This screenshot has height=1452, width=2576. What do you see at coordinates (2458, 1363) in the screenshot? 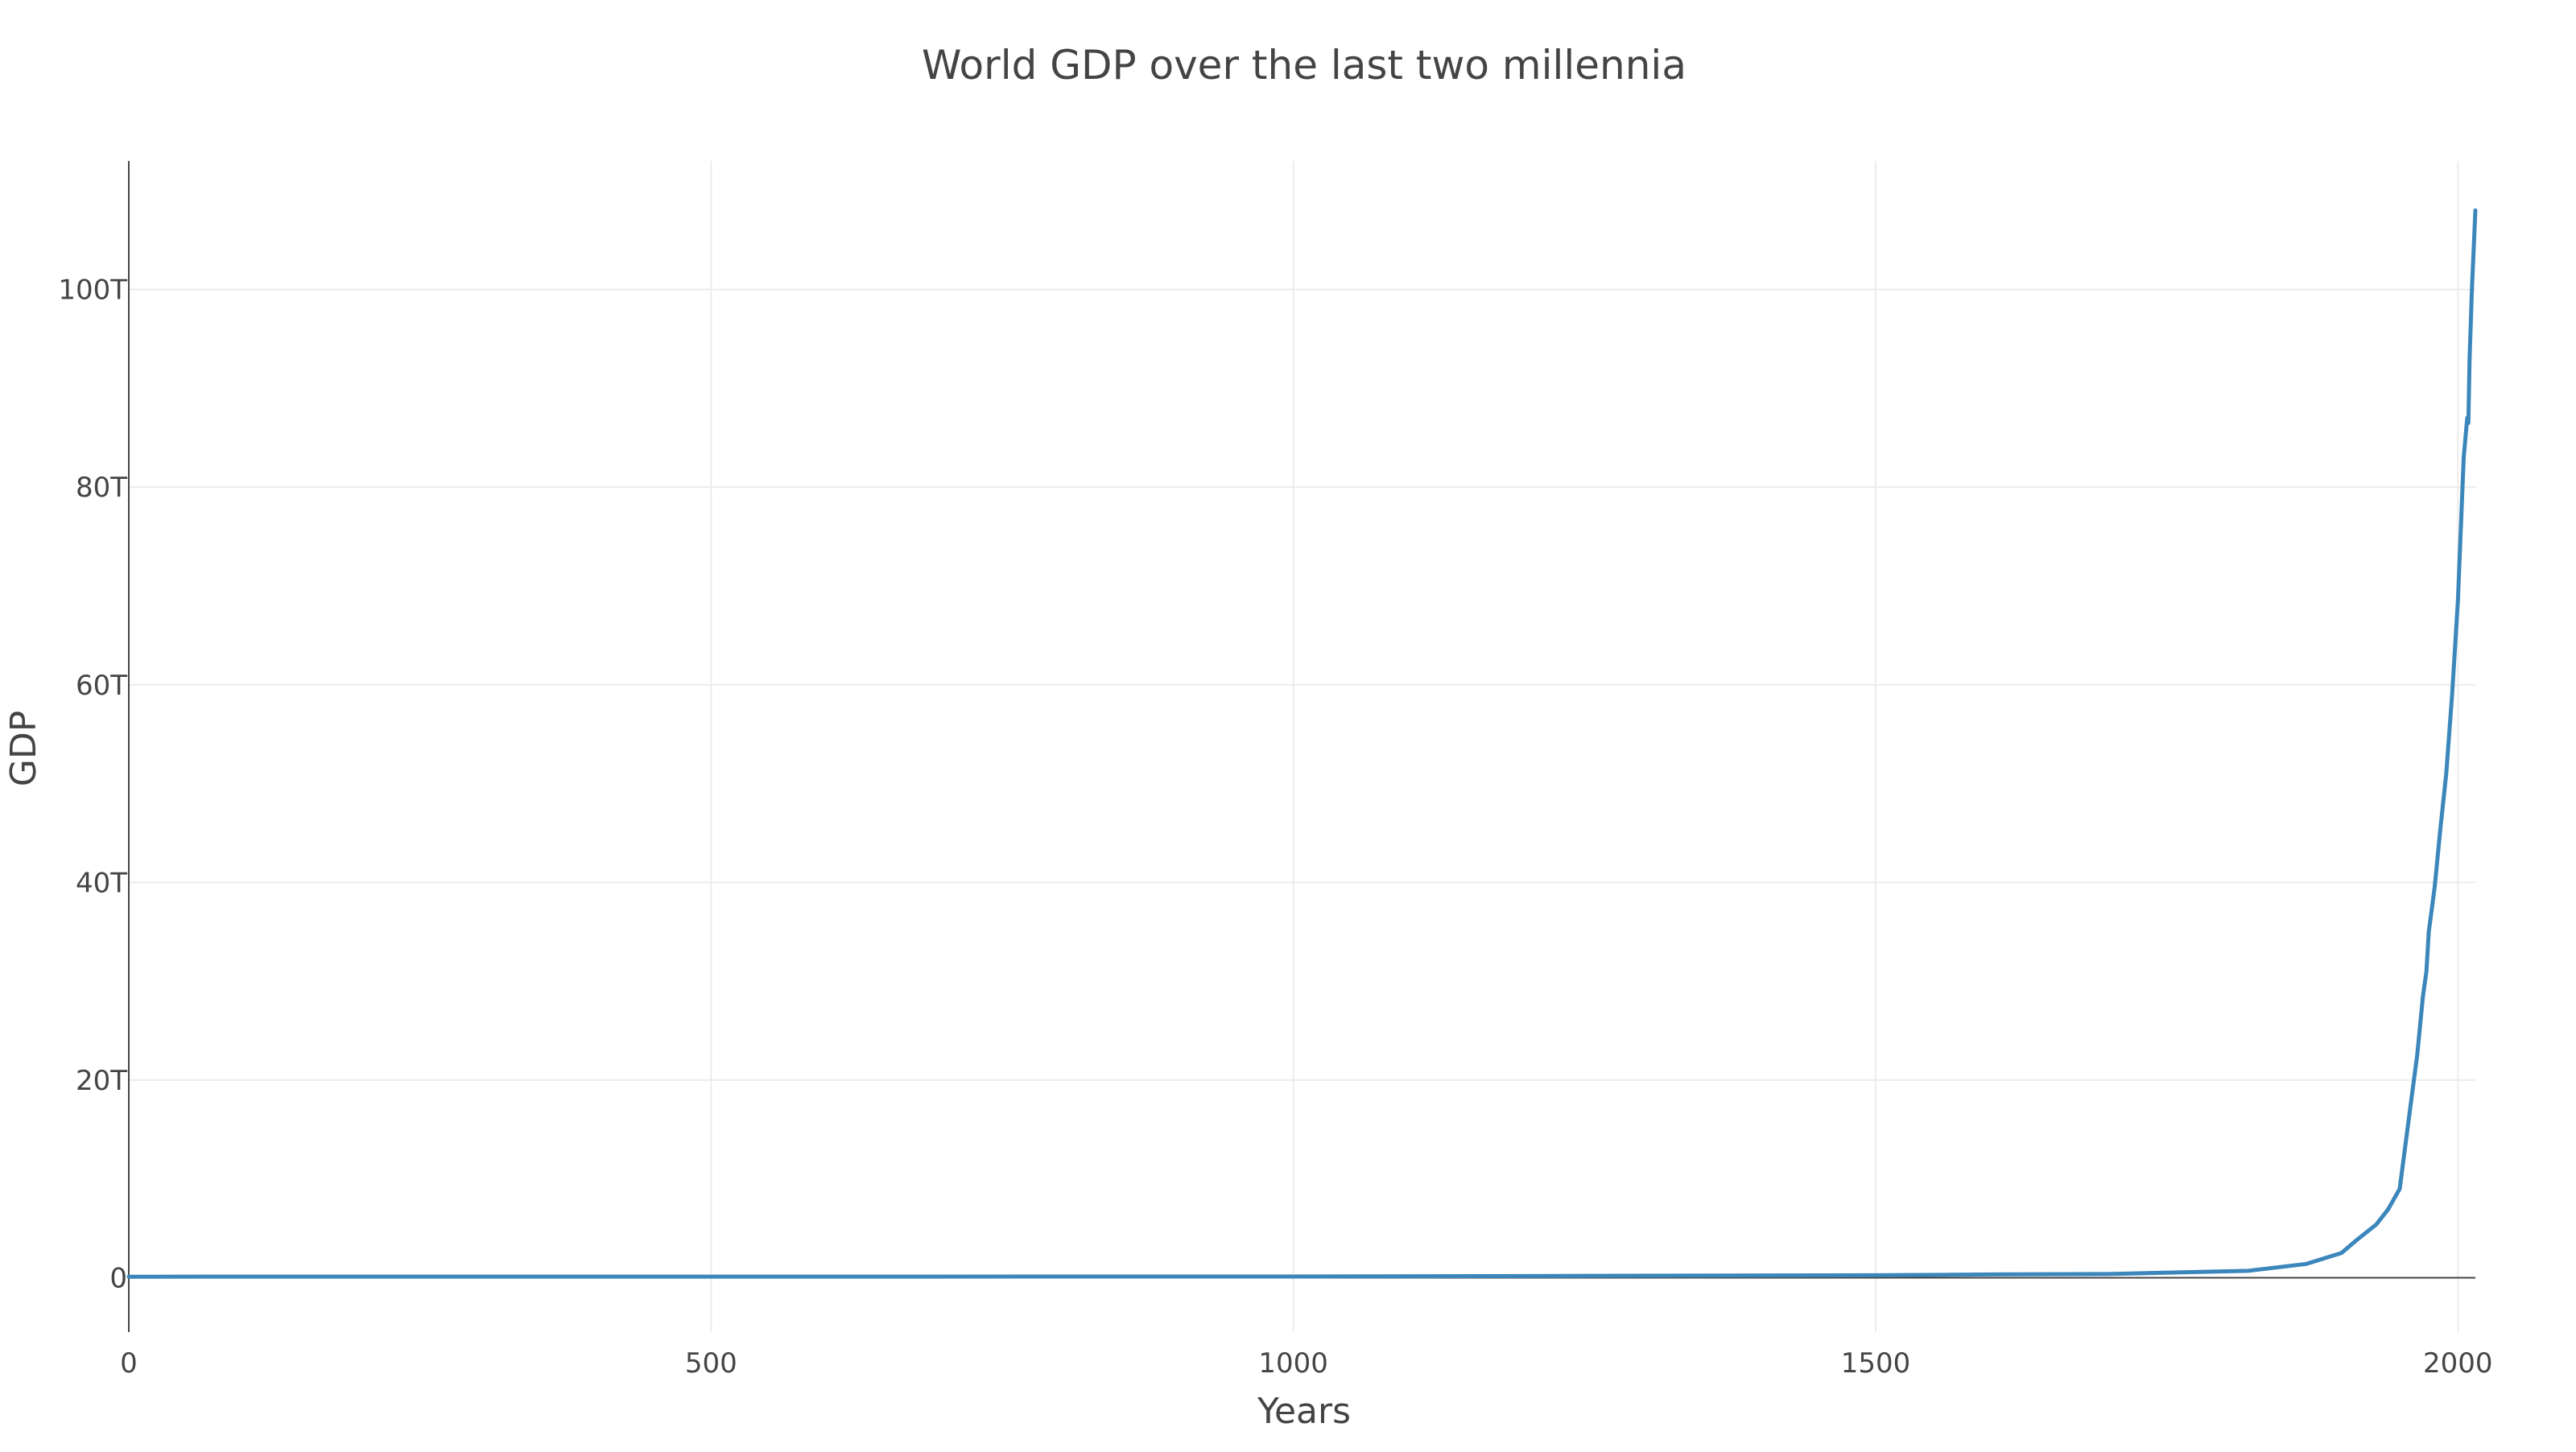
I see `x-tick-label: 2000` at bounding box center [2458, 1363].